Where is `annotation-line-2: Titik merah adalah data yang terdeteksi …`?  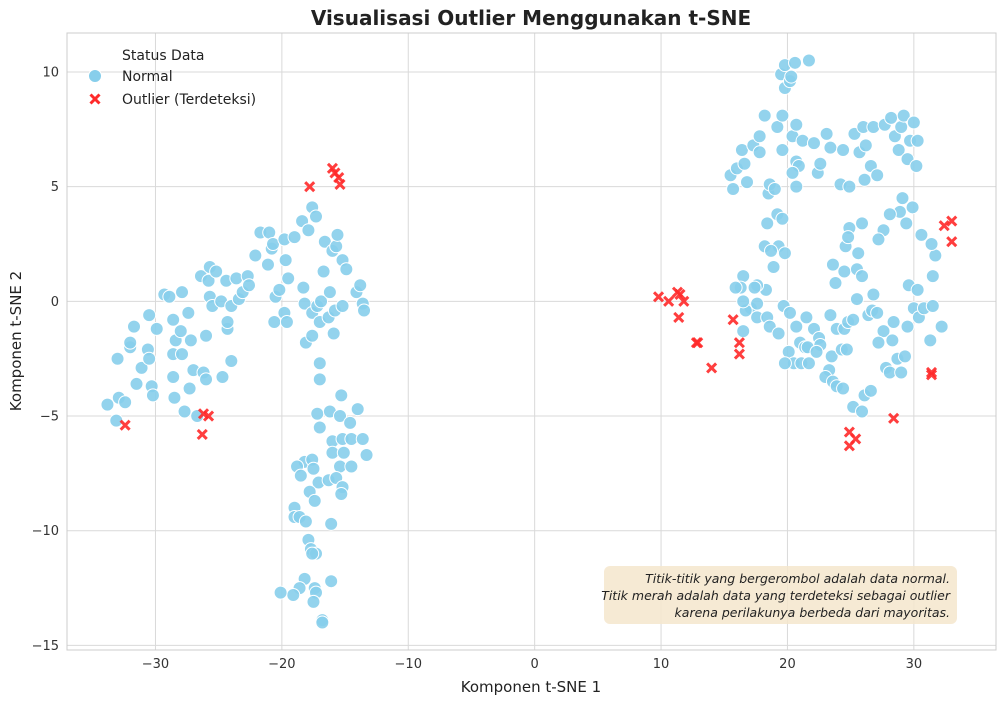 annotation-line-2: Titik merah adalah data yang terdeteksi … is located at coordinates (776, 595).